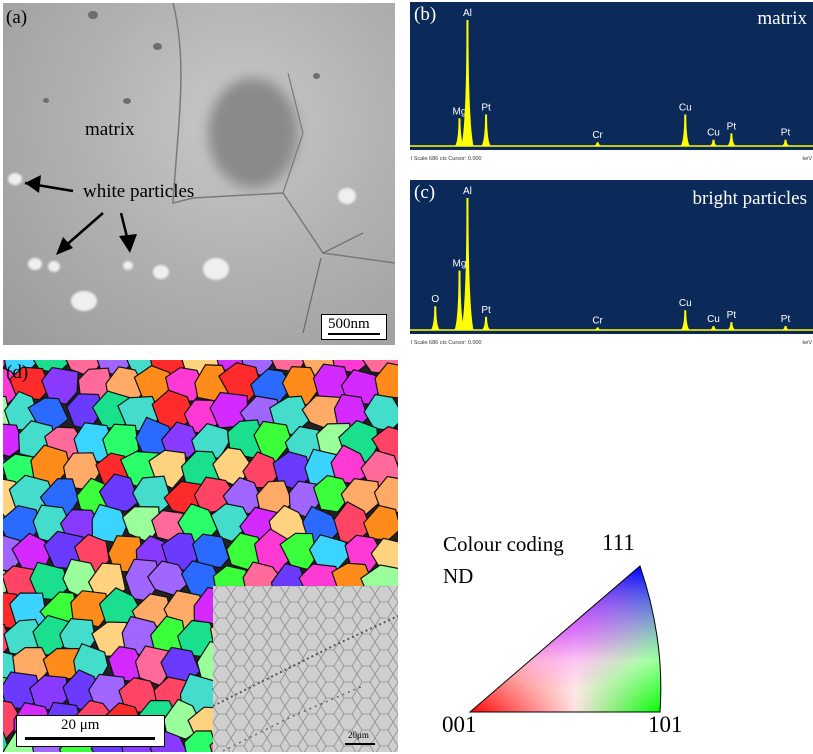  I want to click on inset-grain-network, so click(305, 669).